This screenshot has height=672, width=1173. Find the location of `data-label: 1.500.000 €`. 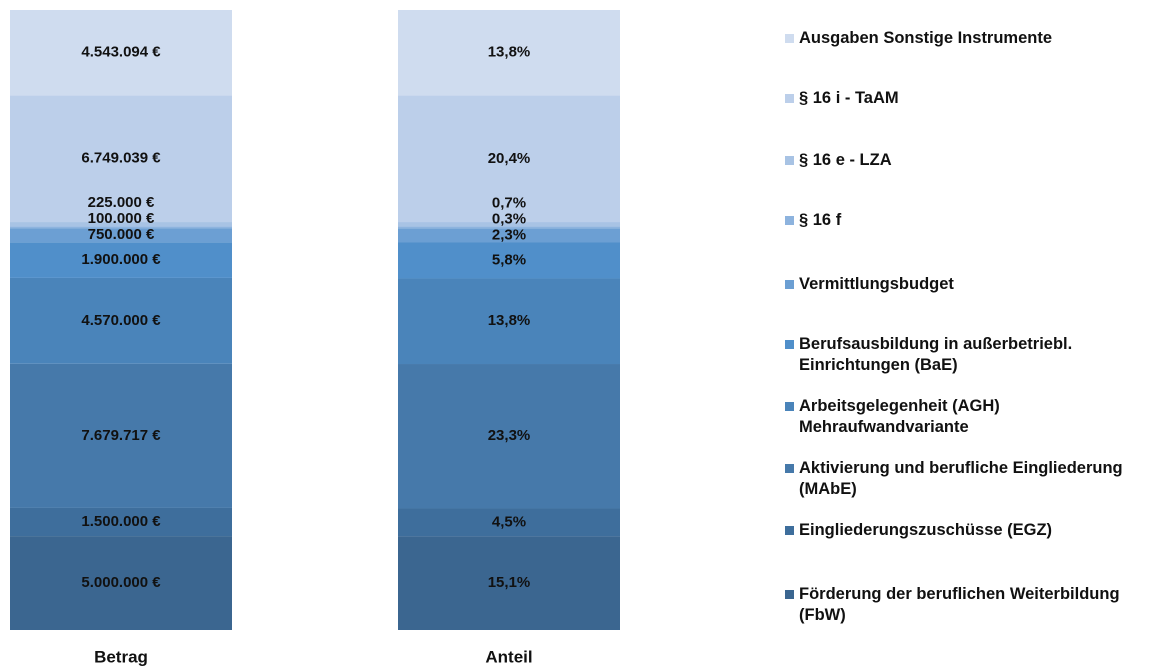

data-label: 1.500.000 € is located at coordinates (121, 521).